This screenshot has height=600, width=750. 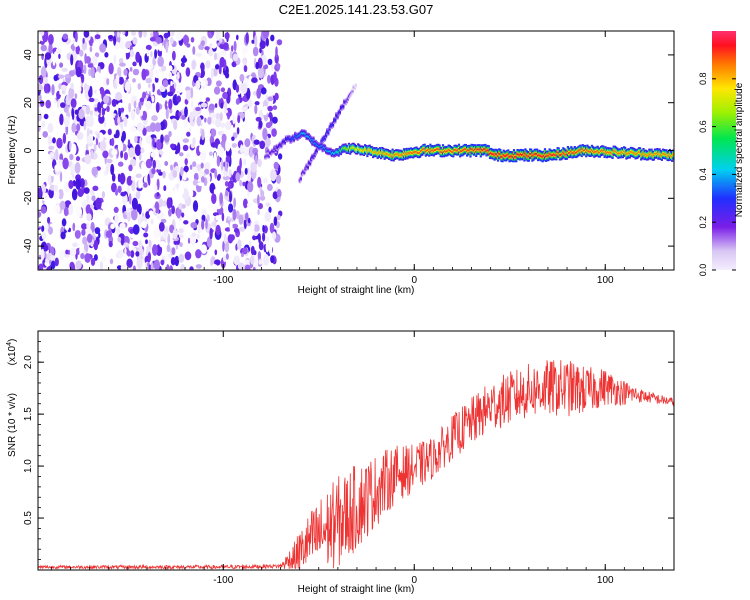 I want to click on spectrogram-noise, so click(x=160, y=150).